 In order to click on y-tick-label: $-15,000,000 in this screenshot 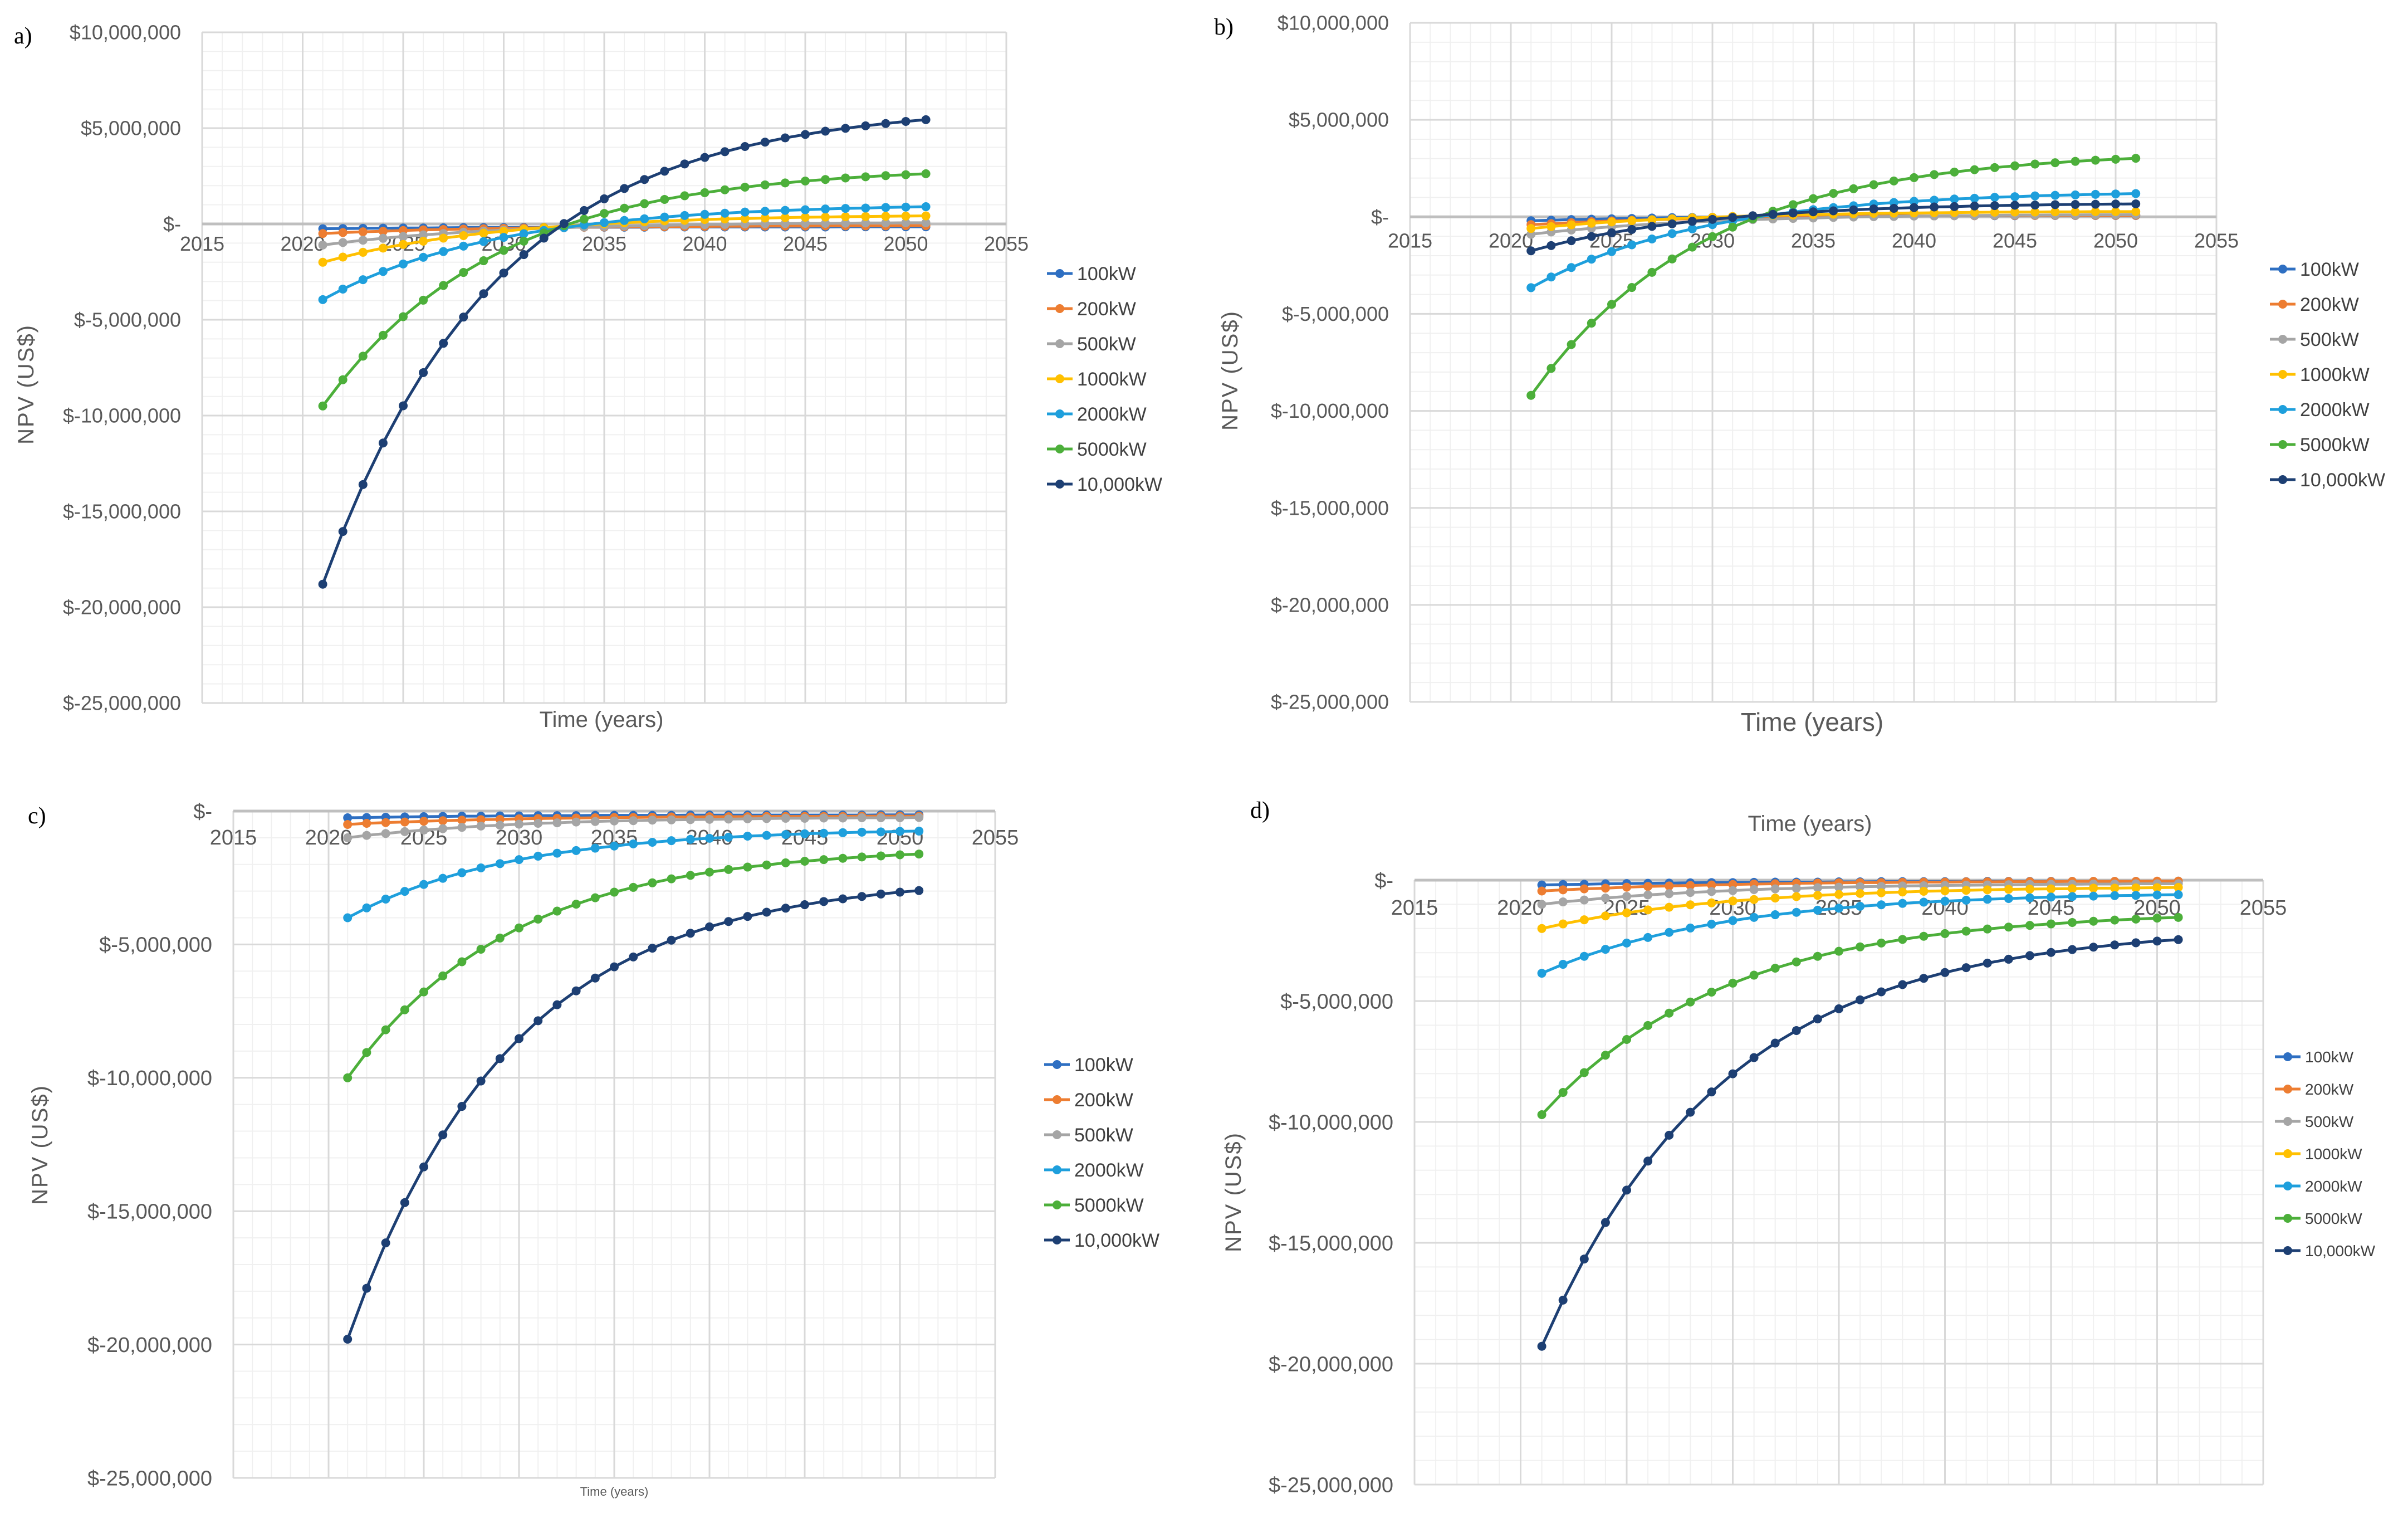, I will do `click(122, 511)`.